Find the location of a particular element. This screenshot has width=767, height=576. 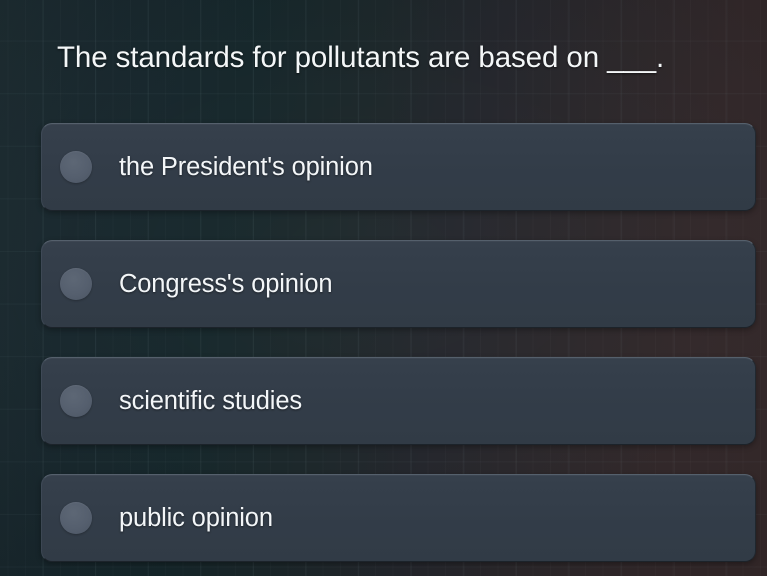

answer-option-3: scientific studies is located at coordinates (398, 401).